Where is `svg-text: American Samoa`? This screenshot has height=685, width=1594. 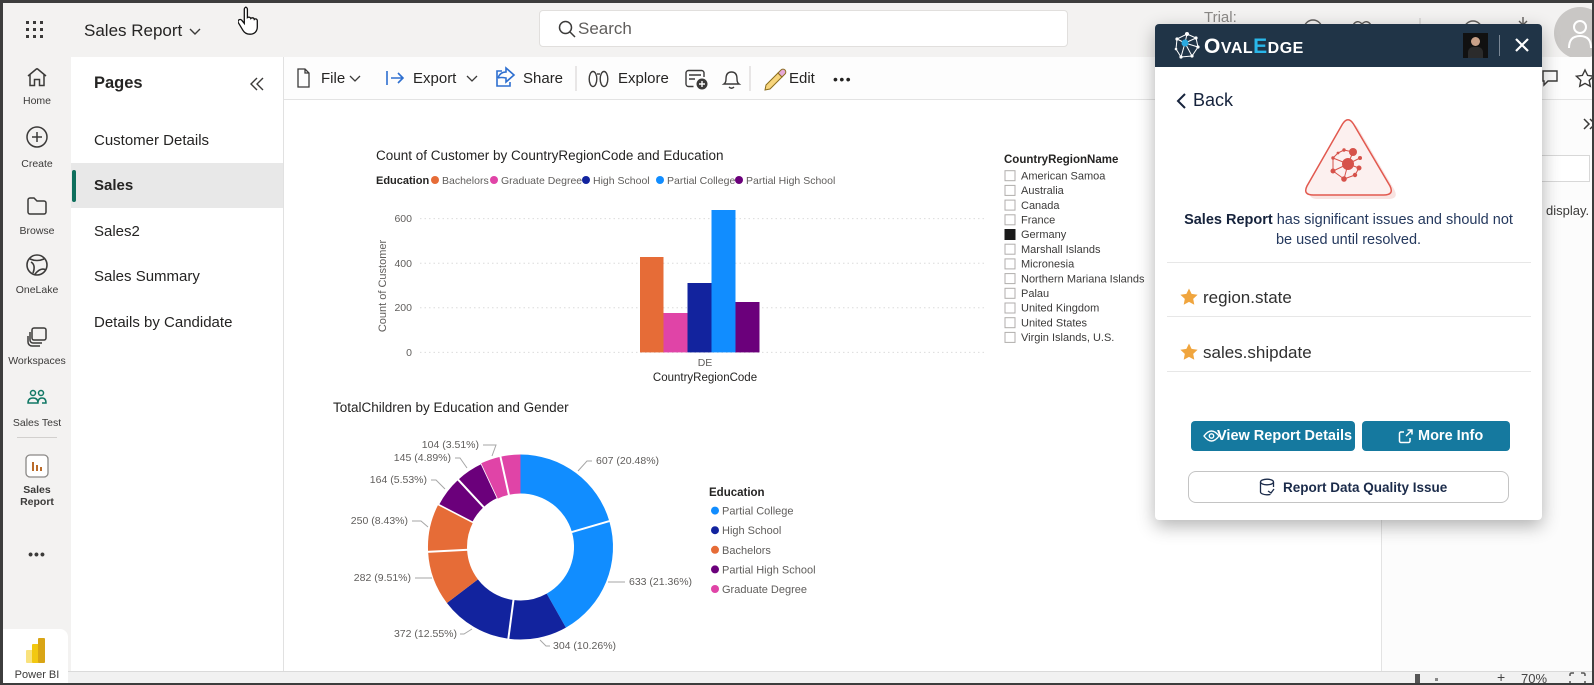
svg-text: American Samoa is located at coordinates (1063, 176).